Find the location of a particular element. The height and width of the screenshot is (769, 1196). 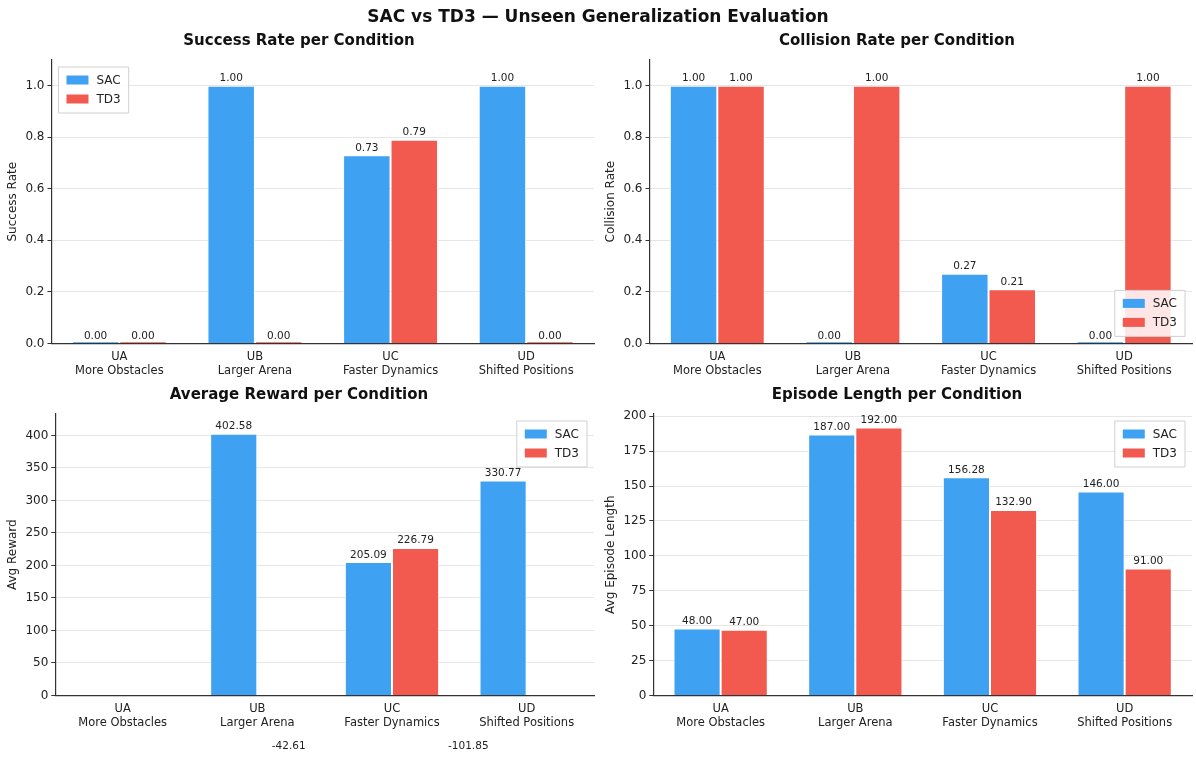

data-label: 0.73 is located at coordinates (367, 146).